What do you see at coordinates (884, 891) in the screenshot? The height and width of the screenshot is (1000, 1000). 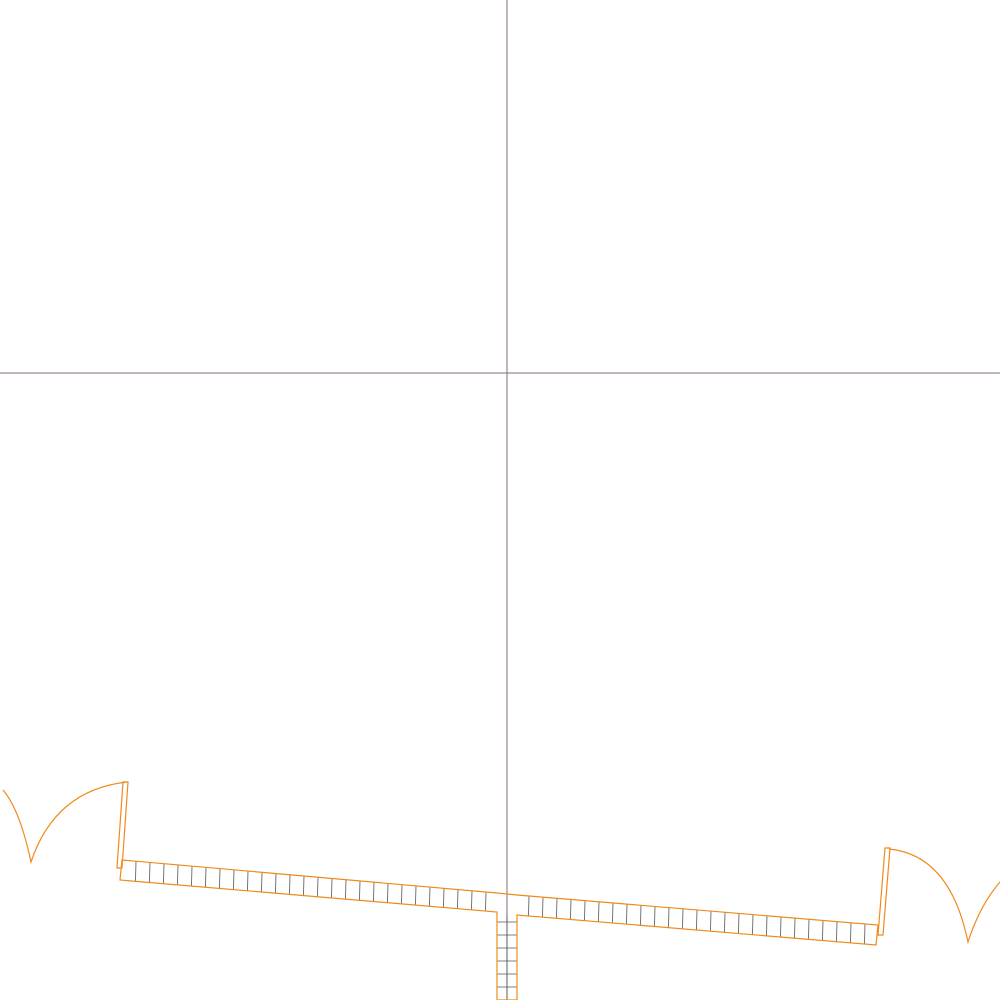 I see `right-door-leaf` at bounding box center [884, 891].